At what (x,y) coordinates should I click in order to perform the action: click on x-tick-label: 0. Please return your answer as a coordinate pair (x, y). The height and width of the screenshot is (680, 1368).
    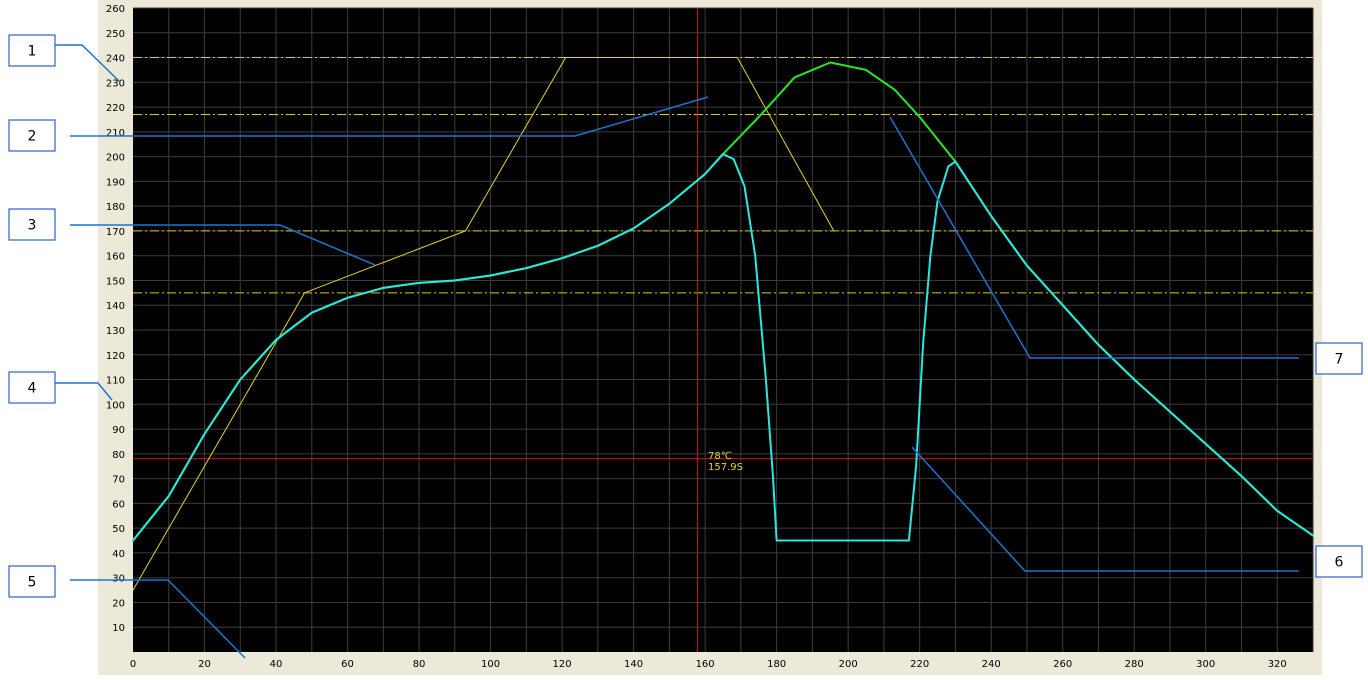
    Looking at the image, I should click on (133, 664).